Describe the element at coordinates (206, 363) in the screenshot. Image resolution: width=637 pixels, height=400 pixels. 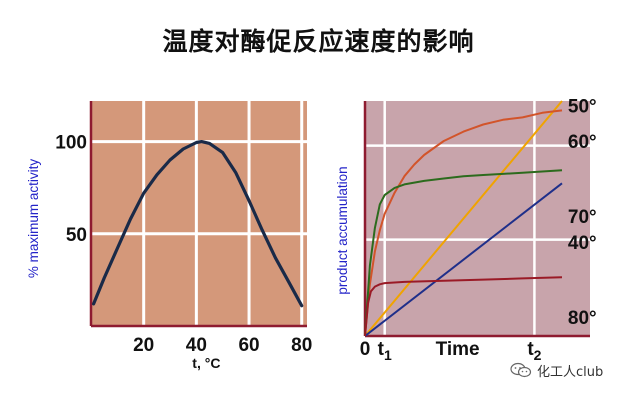
I see `x-axis-label: t, °C` at that location.